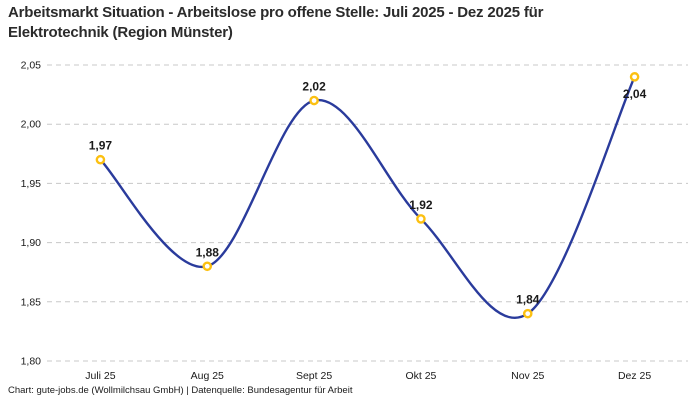 The height and width of the screenshot is (400, 700). What do you see at coordinates (207, 376) in the screenshot?
I see `x-axis-tick-label: Aug 25` at bounding box center [207, 376].